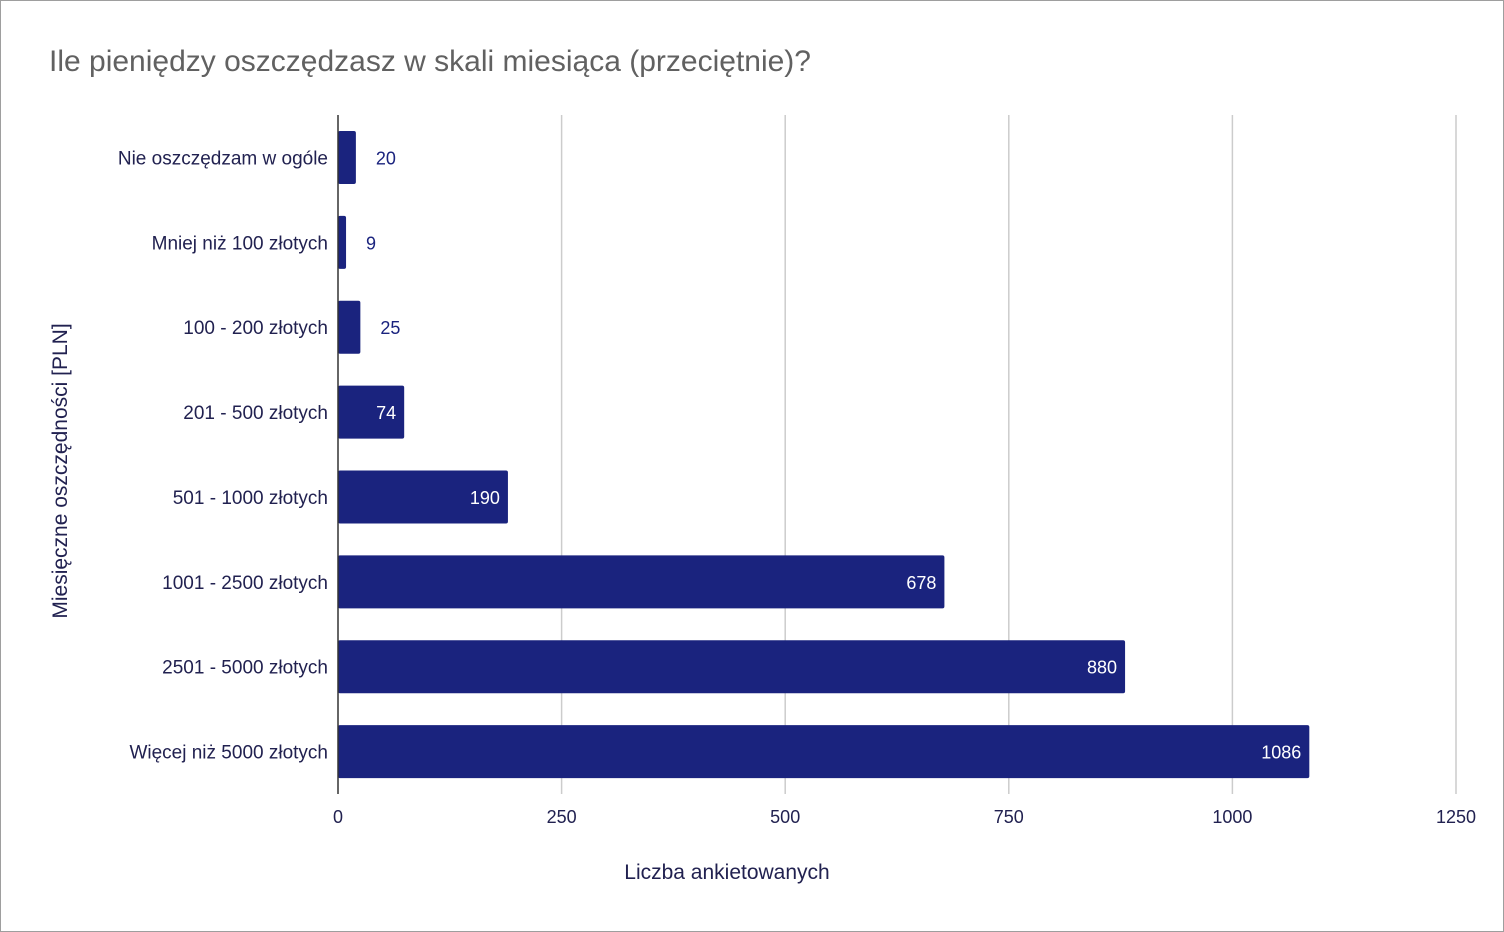 Image resolution: width=1504 pixels, height=932 pixels. Describe the element at coordinates (1009, 817) in the screenshot. I see `x-tick-label: 750` at that location.